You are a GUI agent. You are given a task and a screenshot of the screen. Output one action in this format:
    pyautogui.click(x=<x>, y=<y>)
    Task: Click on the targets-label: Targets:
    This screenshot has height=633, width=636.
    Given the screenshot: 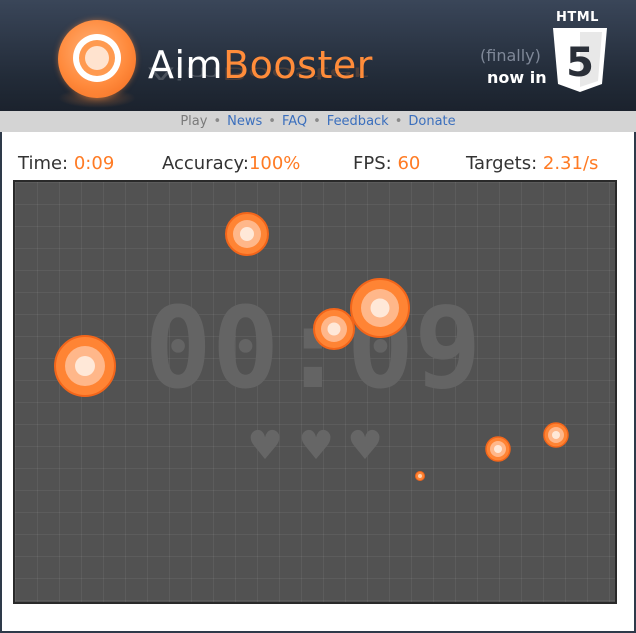 What is the action you would take?
    pyautogui.click(x=502, y=163)
    